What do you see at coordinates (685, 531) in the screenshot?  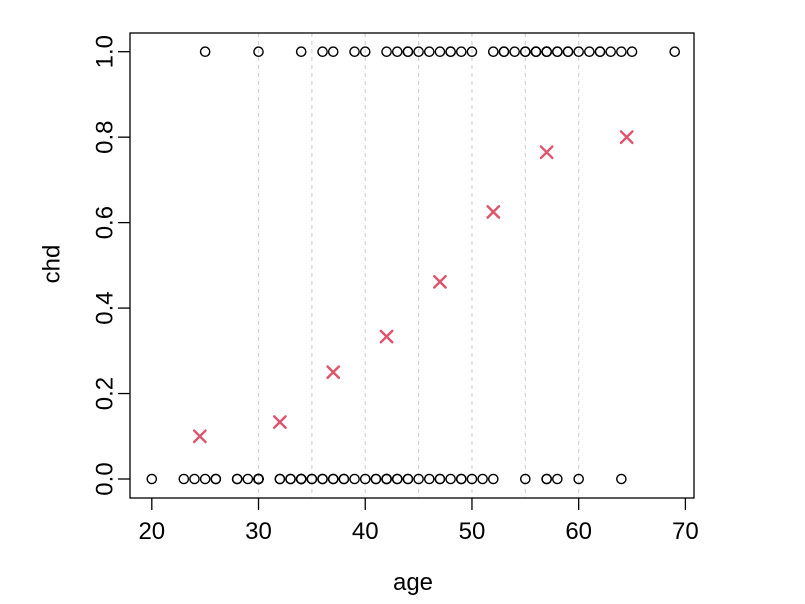 I see `x-tick-label: 70` at bounding box center [685, 531].